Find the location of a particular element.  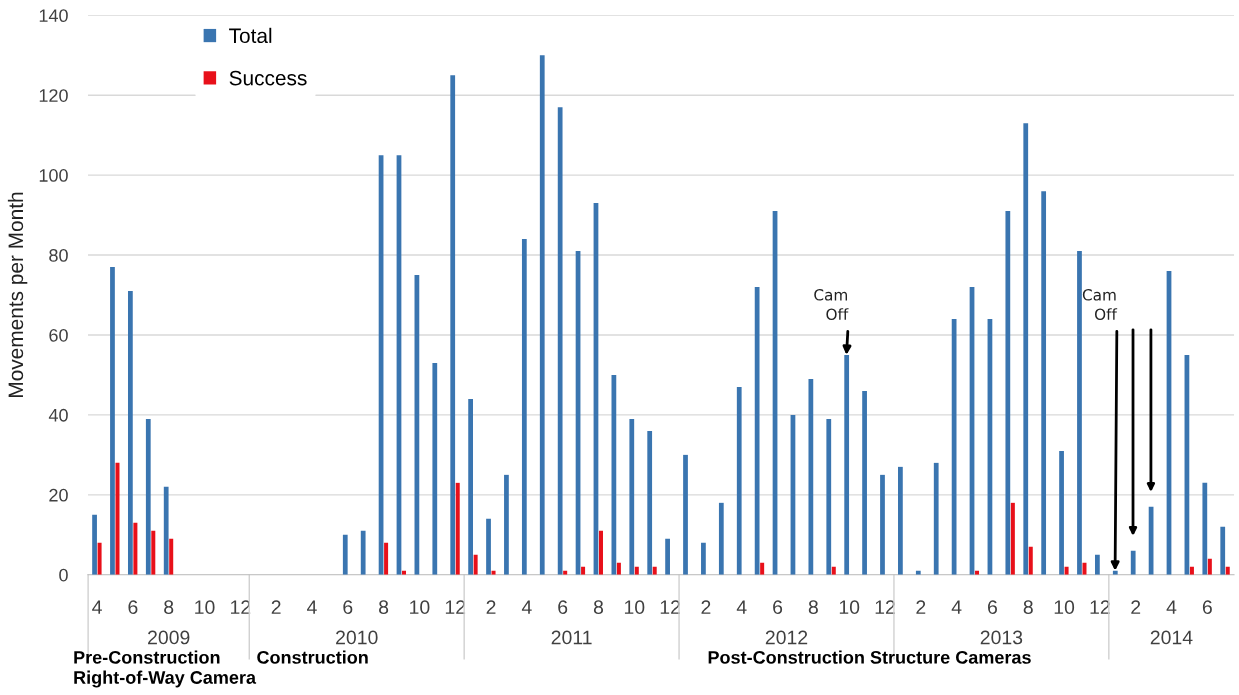

text: 2013 is located at coordinates (1001, 637).